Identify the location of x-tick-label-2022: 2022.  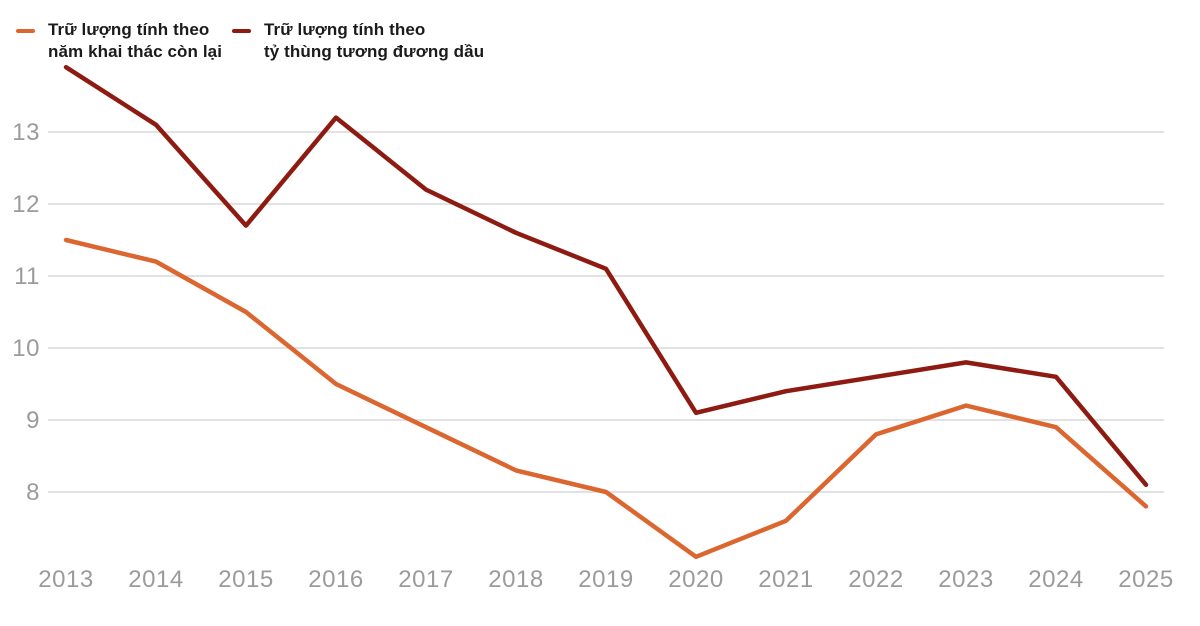
(875, 579).